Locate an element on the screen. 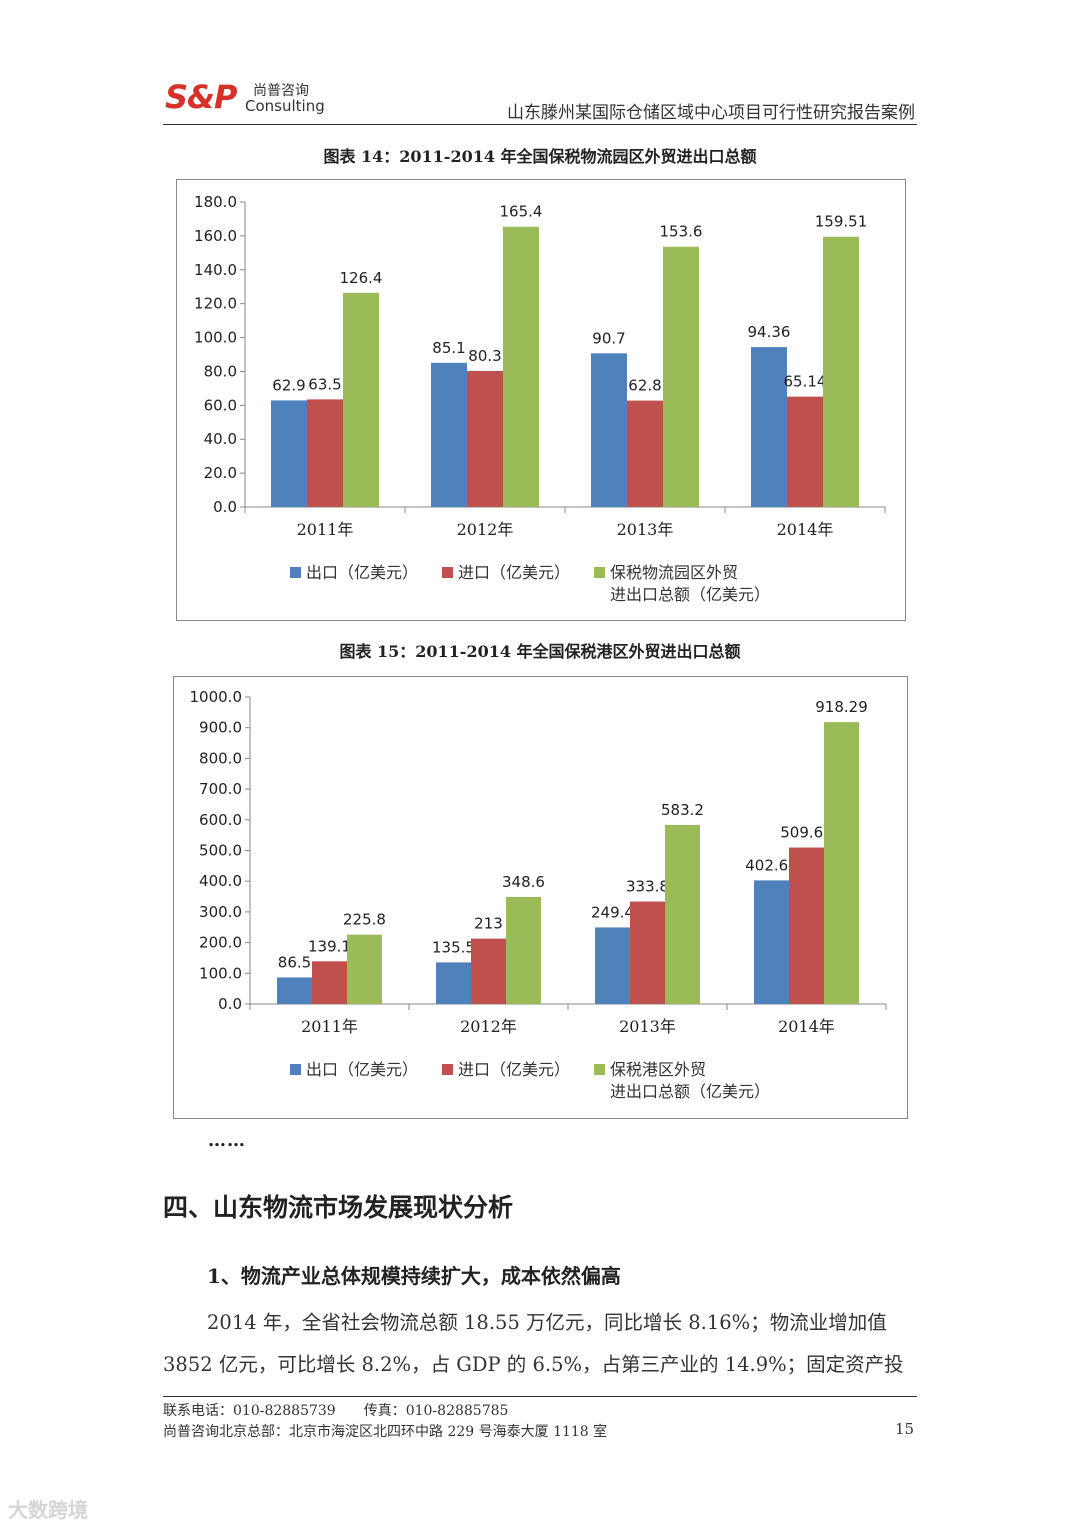  data-label: 86.5 is located at coordinates (294, 962).